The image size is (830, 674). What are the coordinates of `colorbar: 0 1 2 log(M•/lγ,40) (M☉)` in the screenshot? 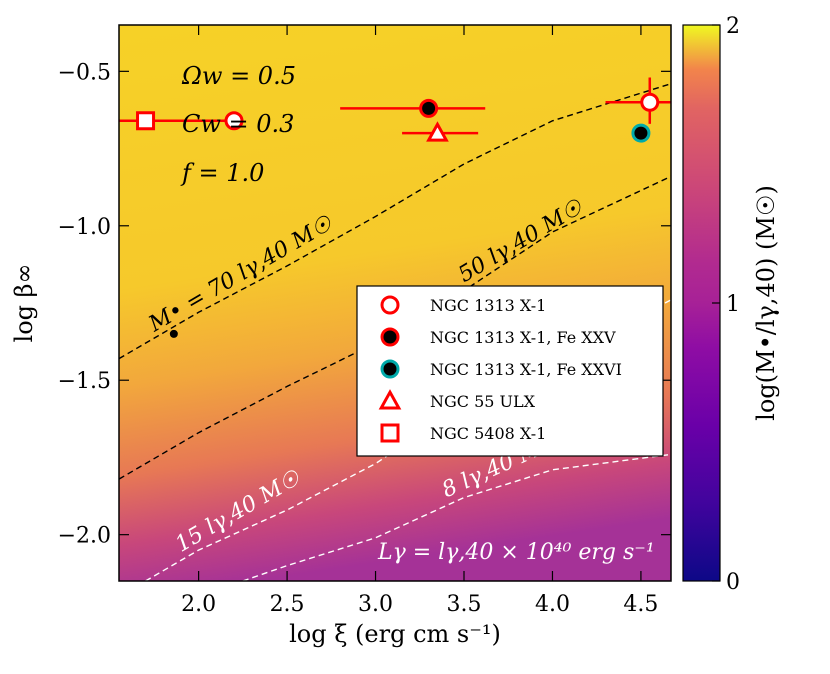 It's located at (731, 304).